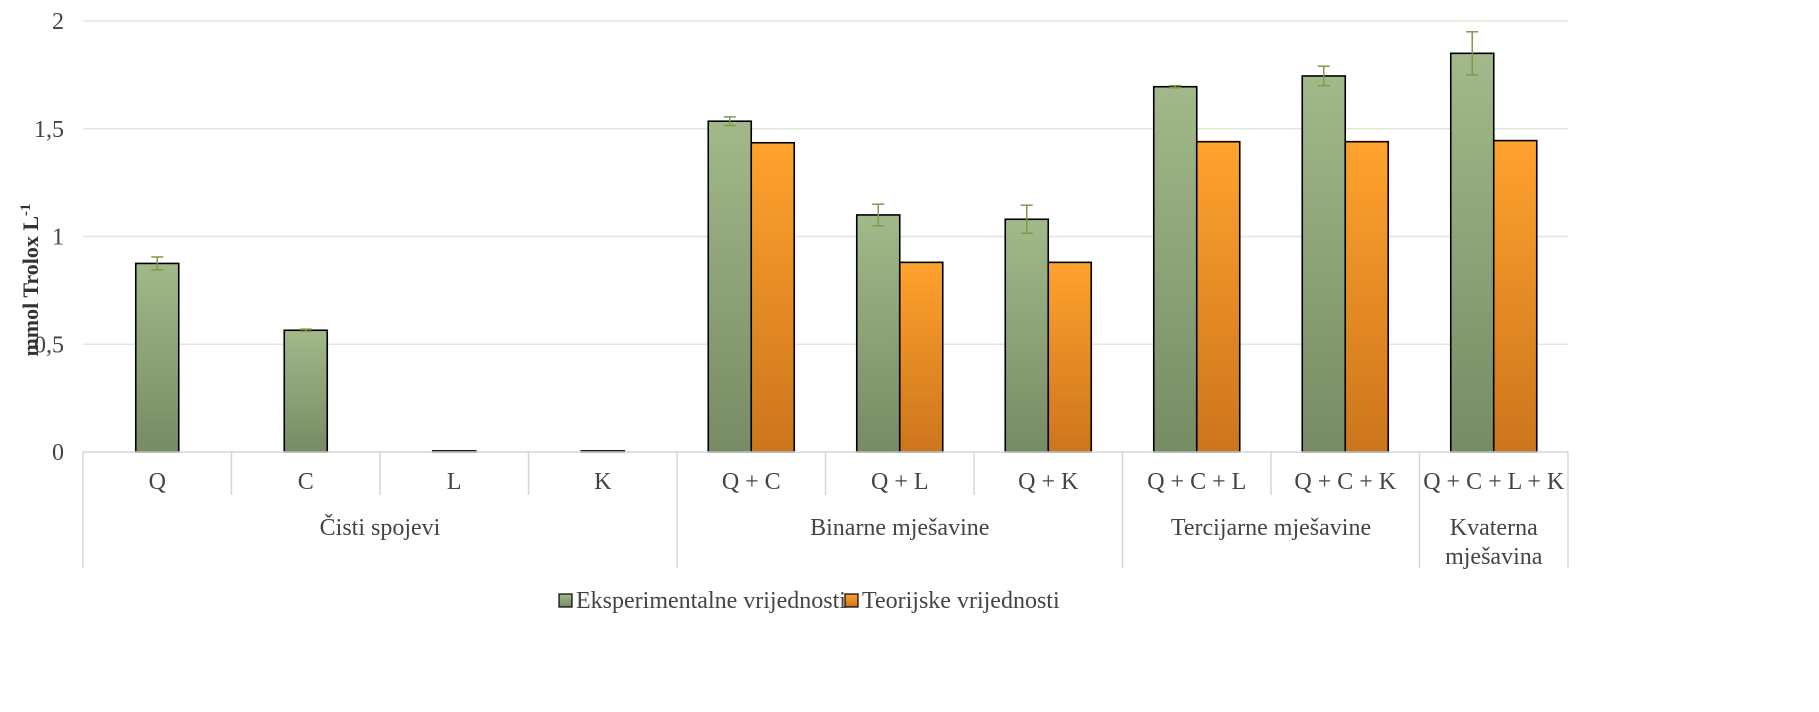  I want to click on group-label-line: Tercijarne mješavine, so click(1271, 528).